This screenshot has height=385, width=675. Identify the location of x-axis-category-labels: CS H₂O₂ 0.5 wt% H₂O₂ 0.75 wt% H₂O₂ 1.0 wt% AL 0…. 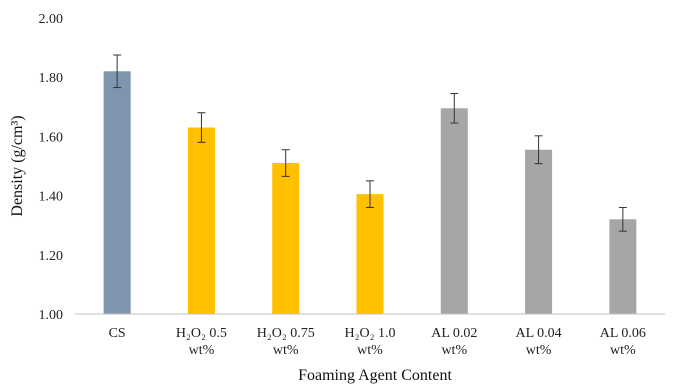
(377, 342).